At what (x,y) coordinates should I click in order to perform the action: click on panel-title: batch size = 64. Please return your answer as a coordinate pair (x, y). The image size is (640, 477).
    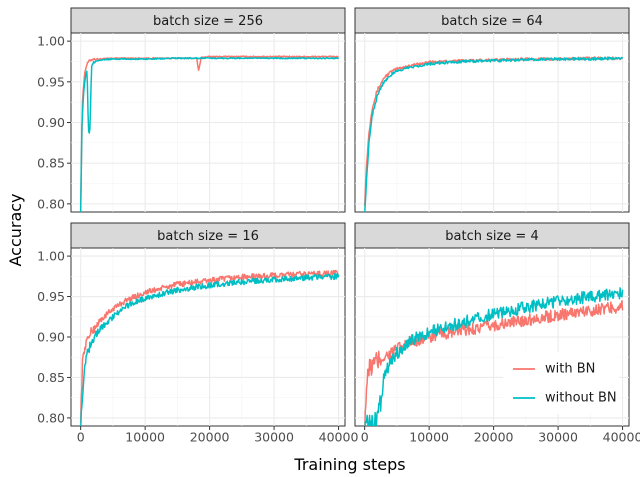
    Looking at the image, I should click on (492, 21).